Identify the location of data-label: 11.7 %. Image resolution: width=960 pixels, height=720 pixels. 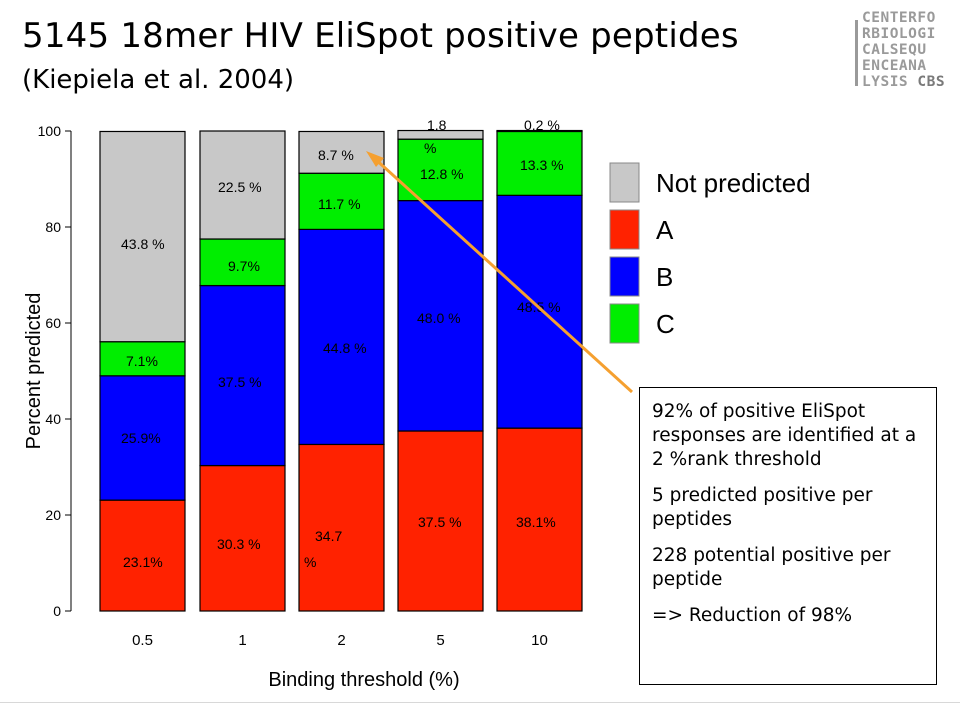
(339, 204).